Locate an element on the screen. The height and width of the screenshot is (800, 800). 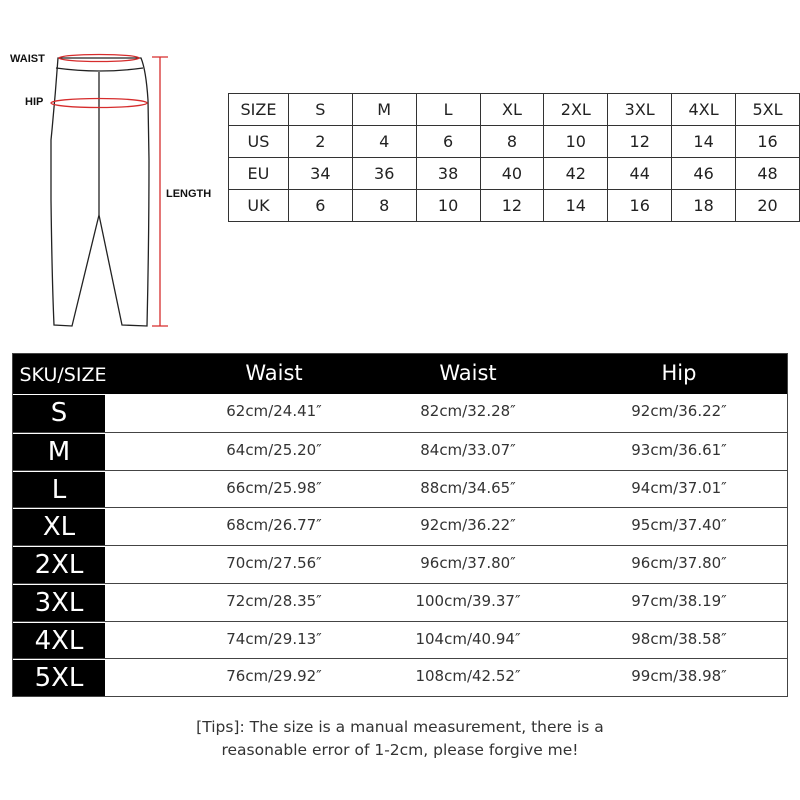
measurement-row: XL 68cm/26.77″ 92cm/36.22″ 95cm/37.40″ is located at coordinates (400, 526).